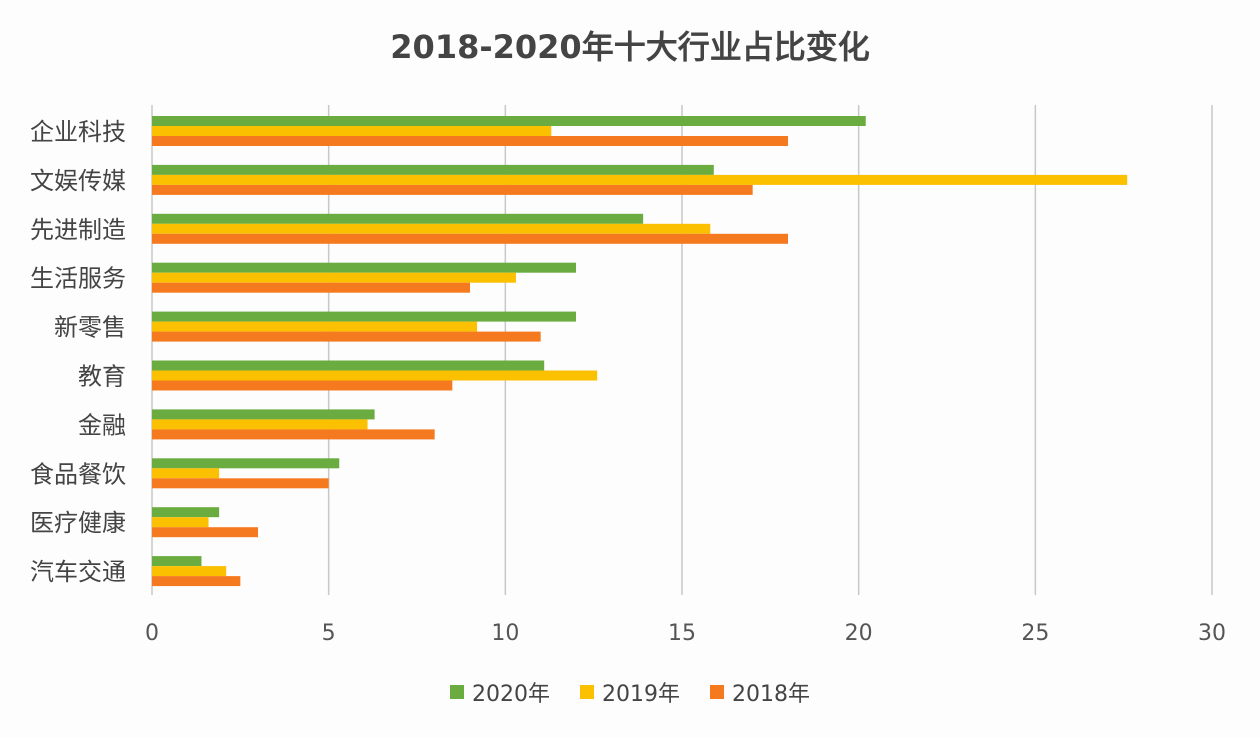 Image resolution: width=1260 pixels, height=738 pixels. I want to click on x-tick-label: 0, so click(152, 633).